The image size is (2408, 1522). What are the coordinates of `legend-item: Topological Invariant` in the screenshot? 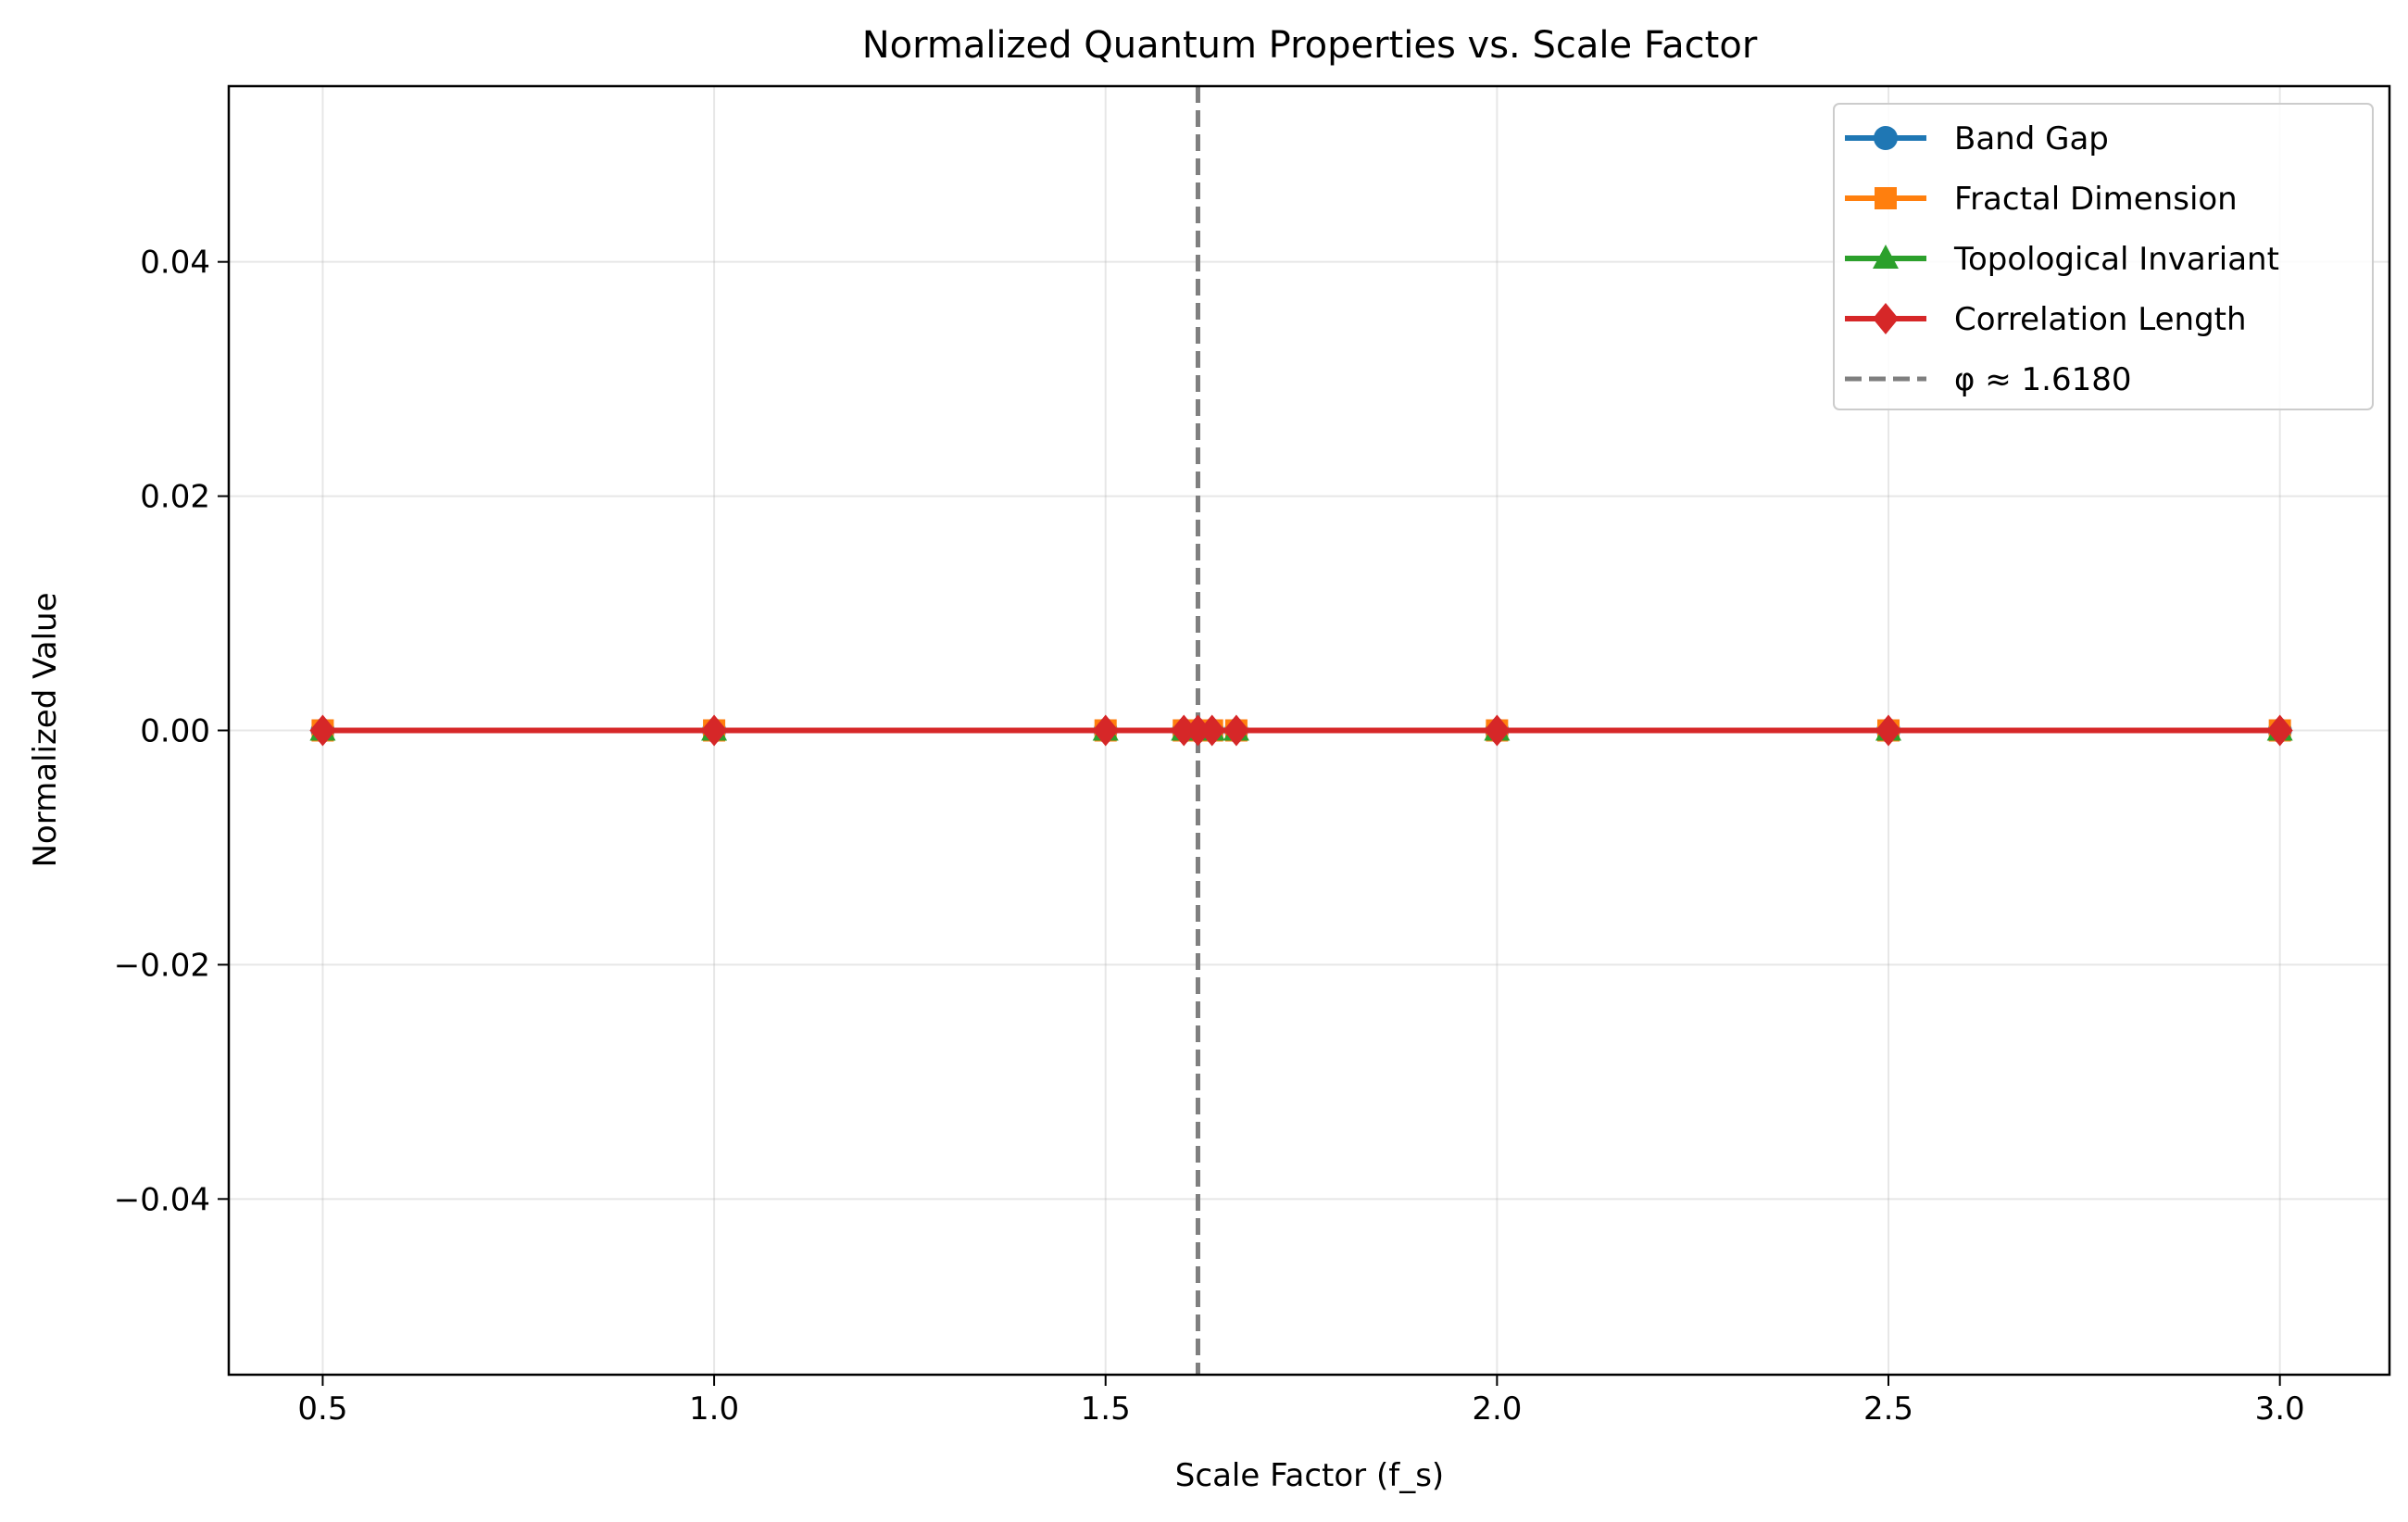 It's located at (2062, 260).